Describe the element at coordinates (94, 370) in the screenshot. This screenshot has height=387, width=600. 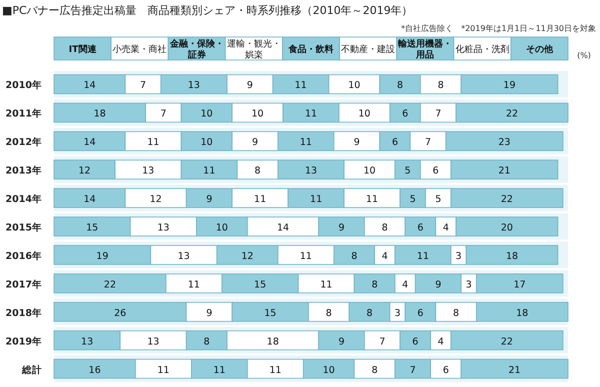
I see `data-label: 16` at that location.